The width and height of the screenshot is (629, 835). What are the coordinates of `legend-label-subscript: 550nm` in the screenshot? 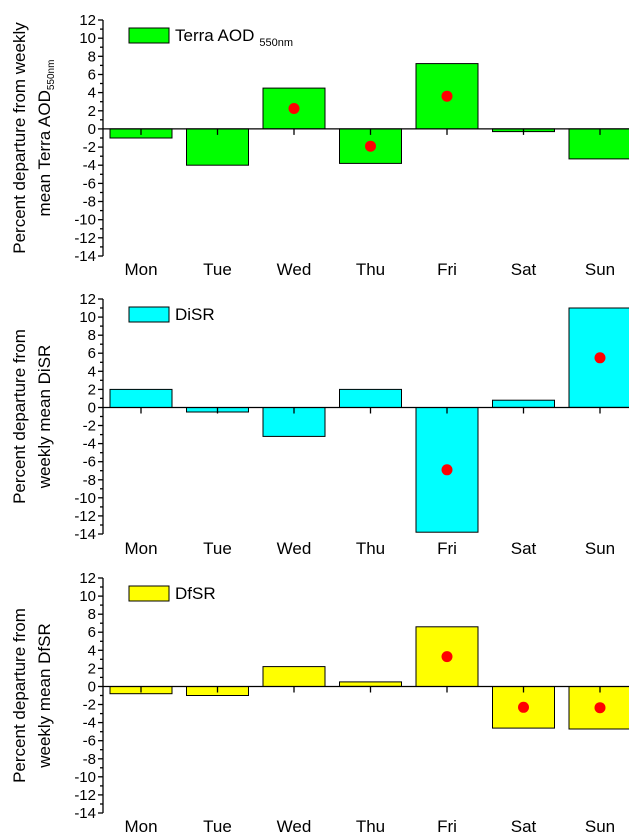 It's located at (276, 43).